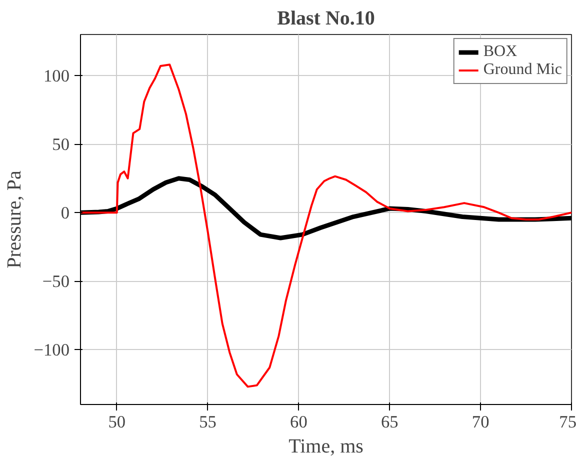  What do you see at coordinates (522, 70) in the screenshot?
I see `legend-label: Ground Mic` at bounding box center [522, 70].